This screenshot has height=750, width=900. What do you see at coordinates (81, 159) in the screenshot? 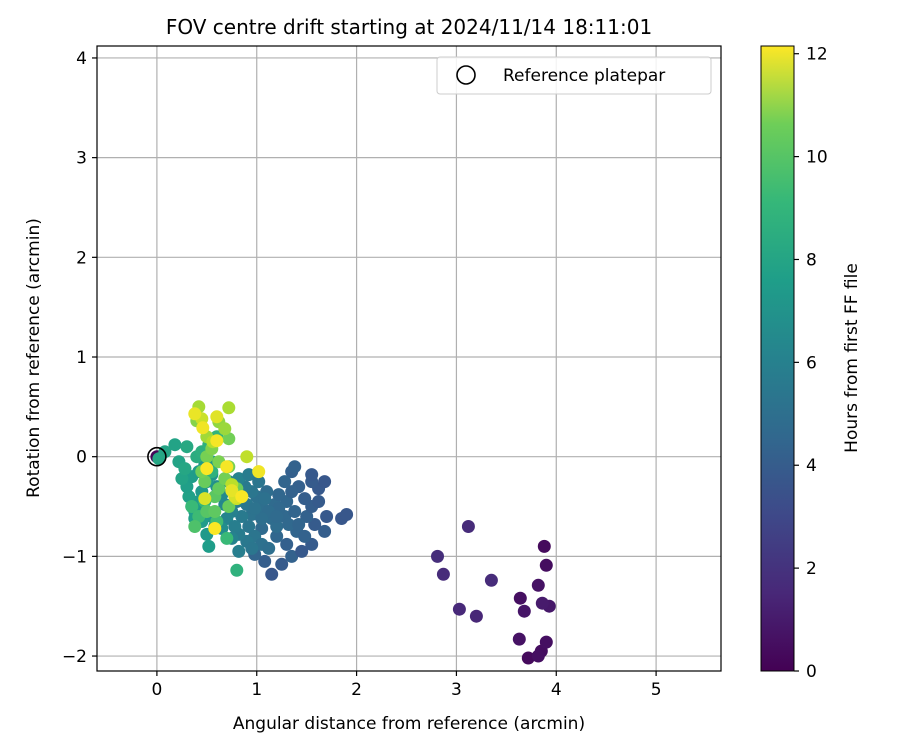
I see `y-tick-label: 3` at bounding box center [81, 159].